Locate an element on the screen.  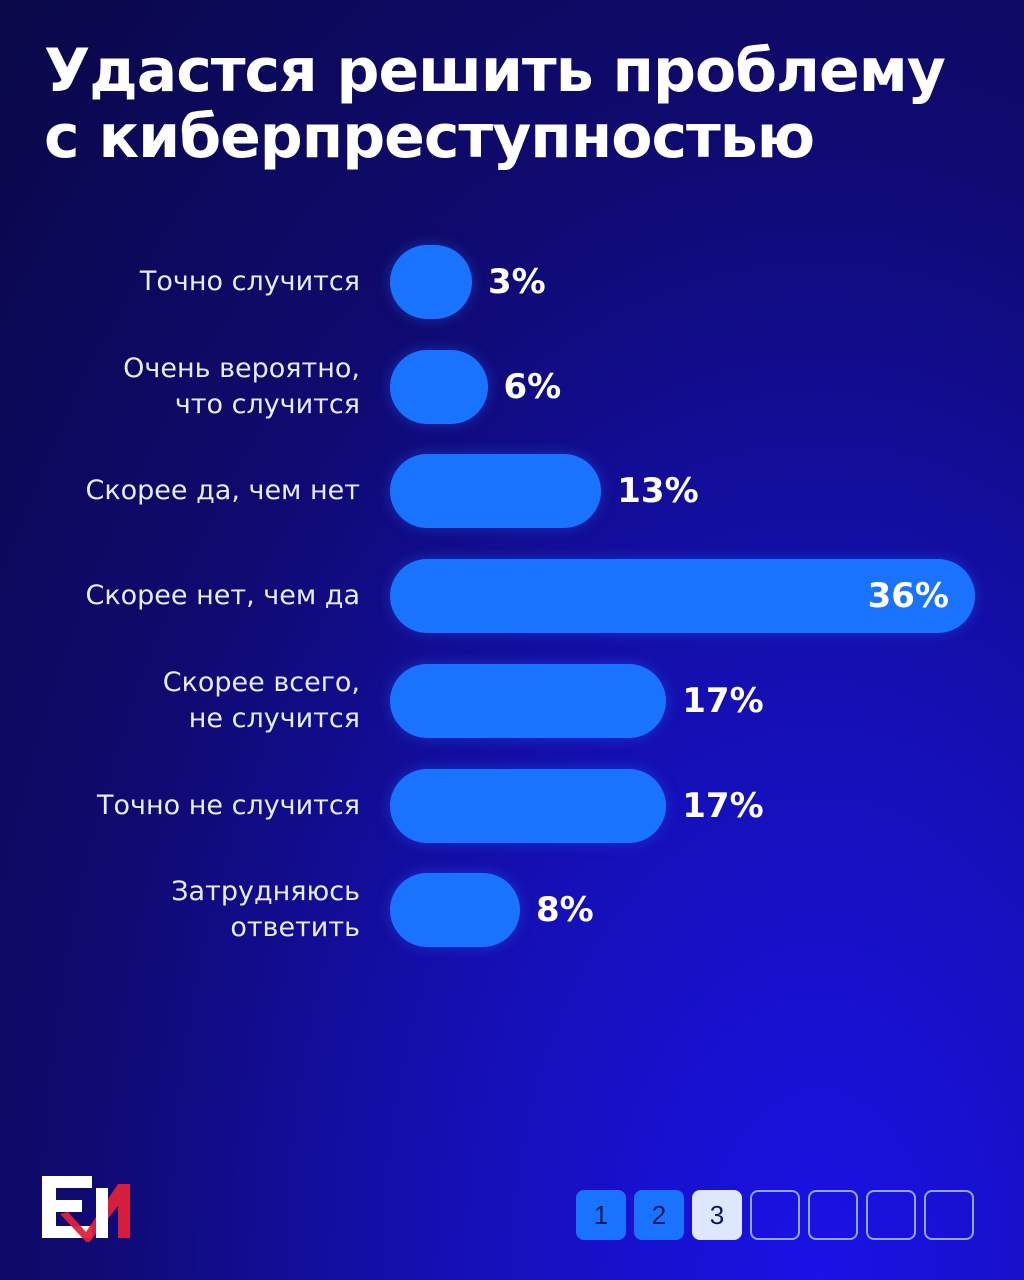
value-label: 13% is located at coordinates (658, 491).